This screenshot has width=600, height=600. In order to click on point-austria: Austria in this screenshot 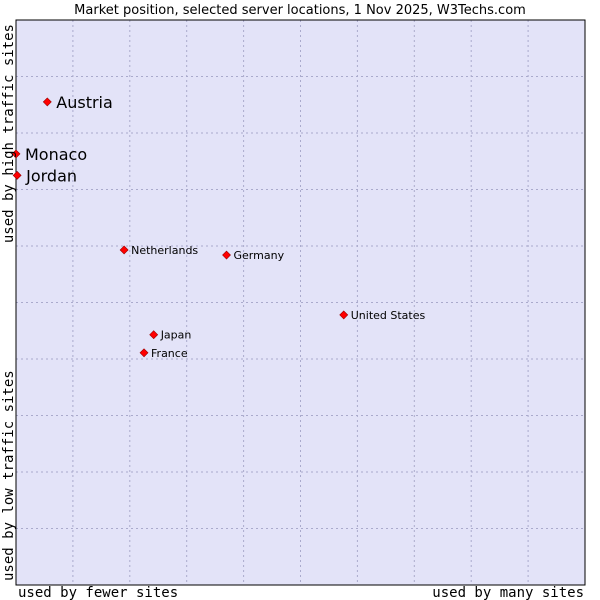, I will do `click(77, 102)`.